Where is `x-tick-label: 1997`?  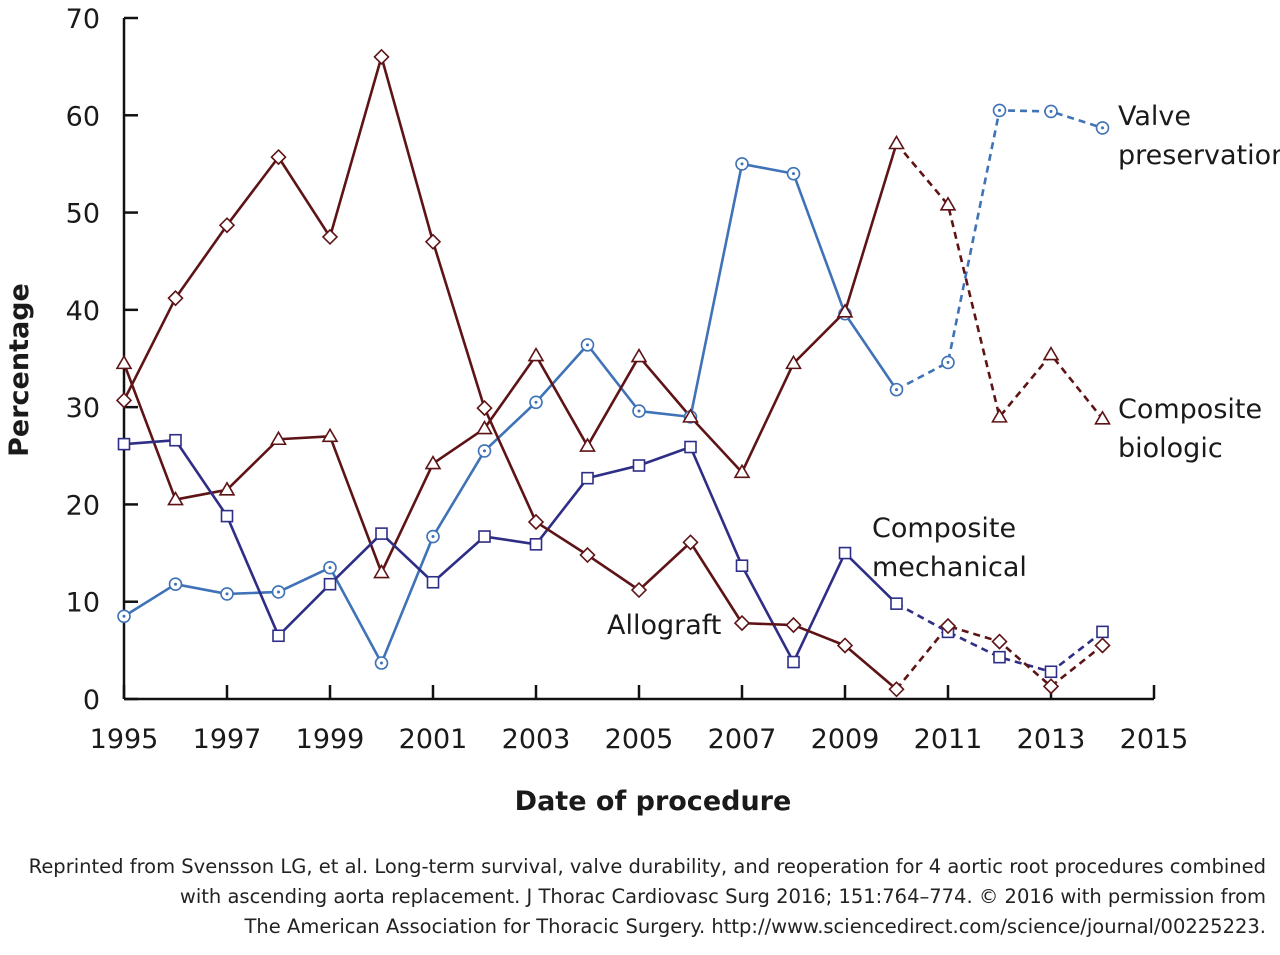
x-tick-label: 1997 is located at coordinates (227, 739).